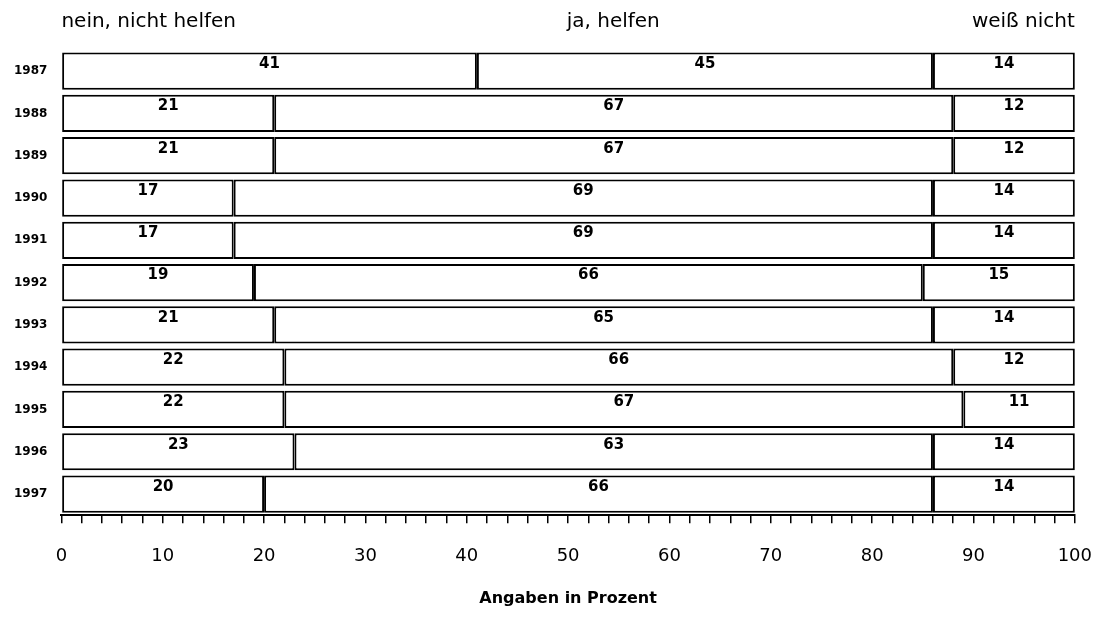  I want to click on data-label: 65, so click(604, 316).